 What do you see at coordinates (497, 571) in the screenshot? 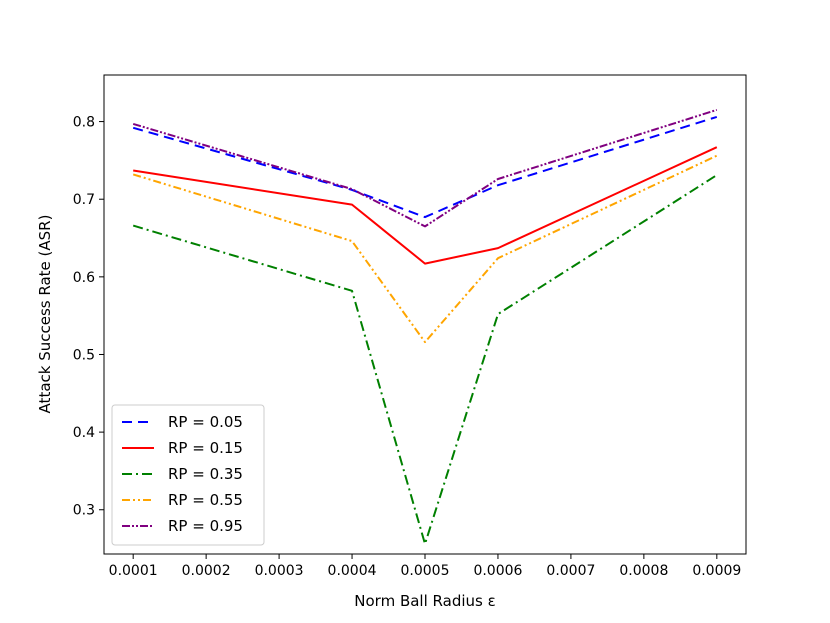
I see `x-tick-label: 0.0006` at bounding box center [497, 571].